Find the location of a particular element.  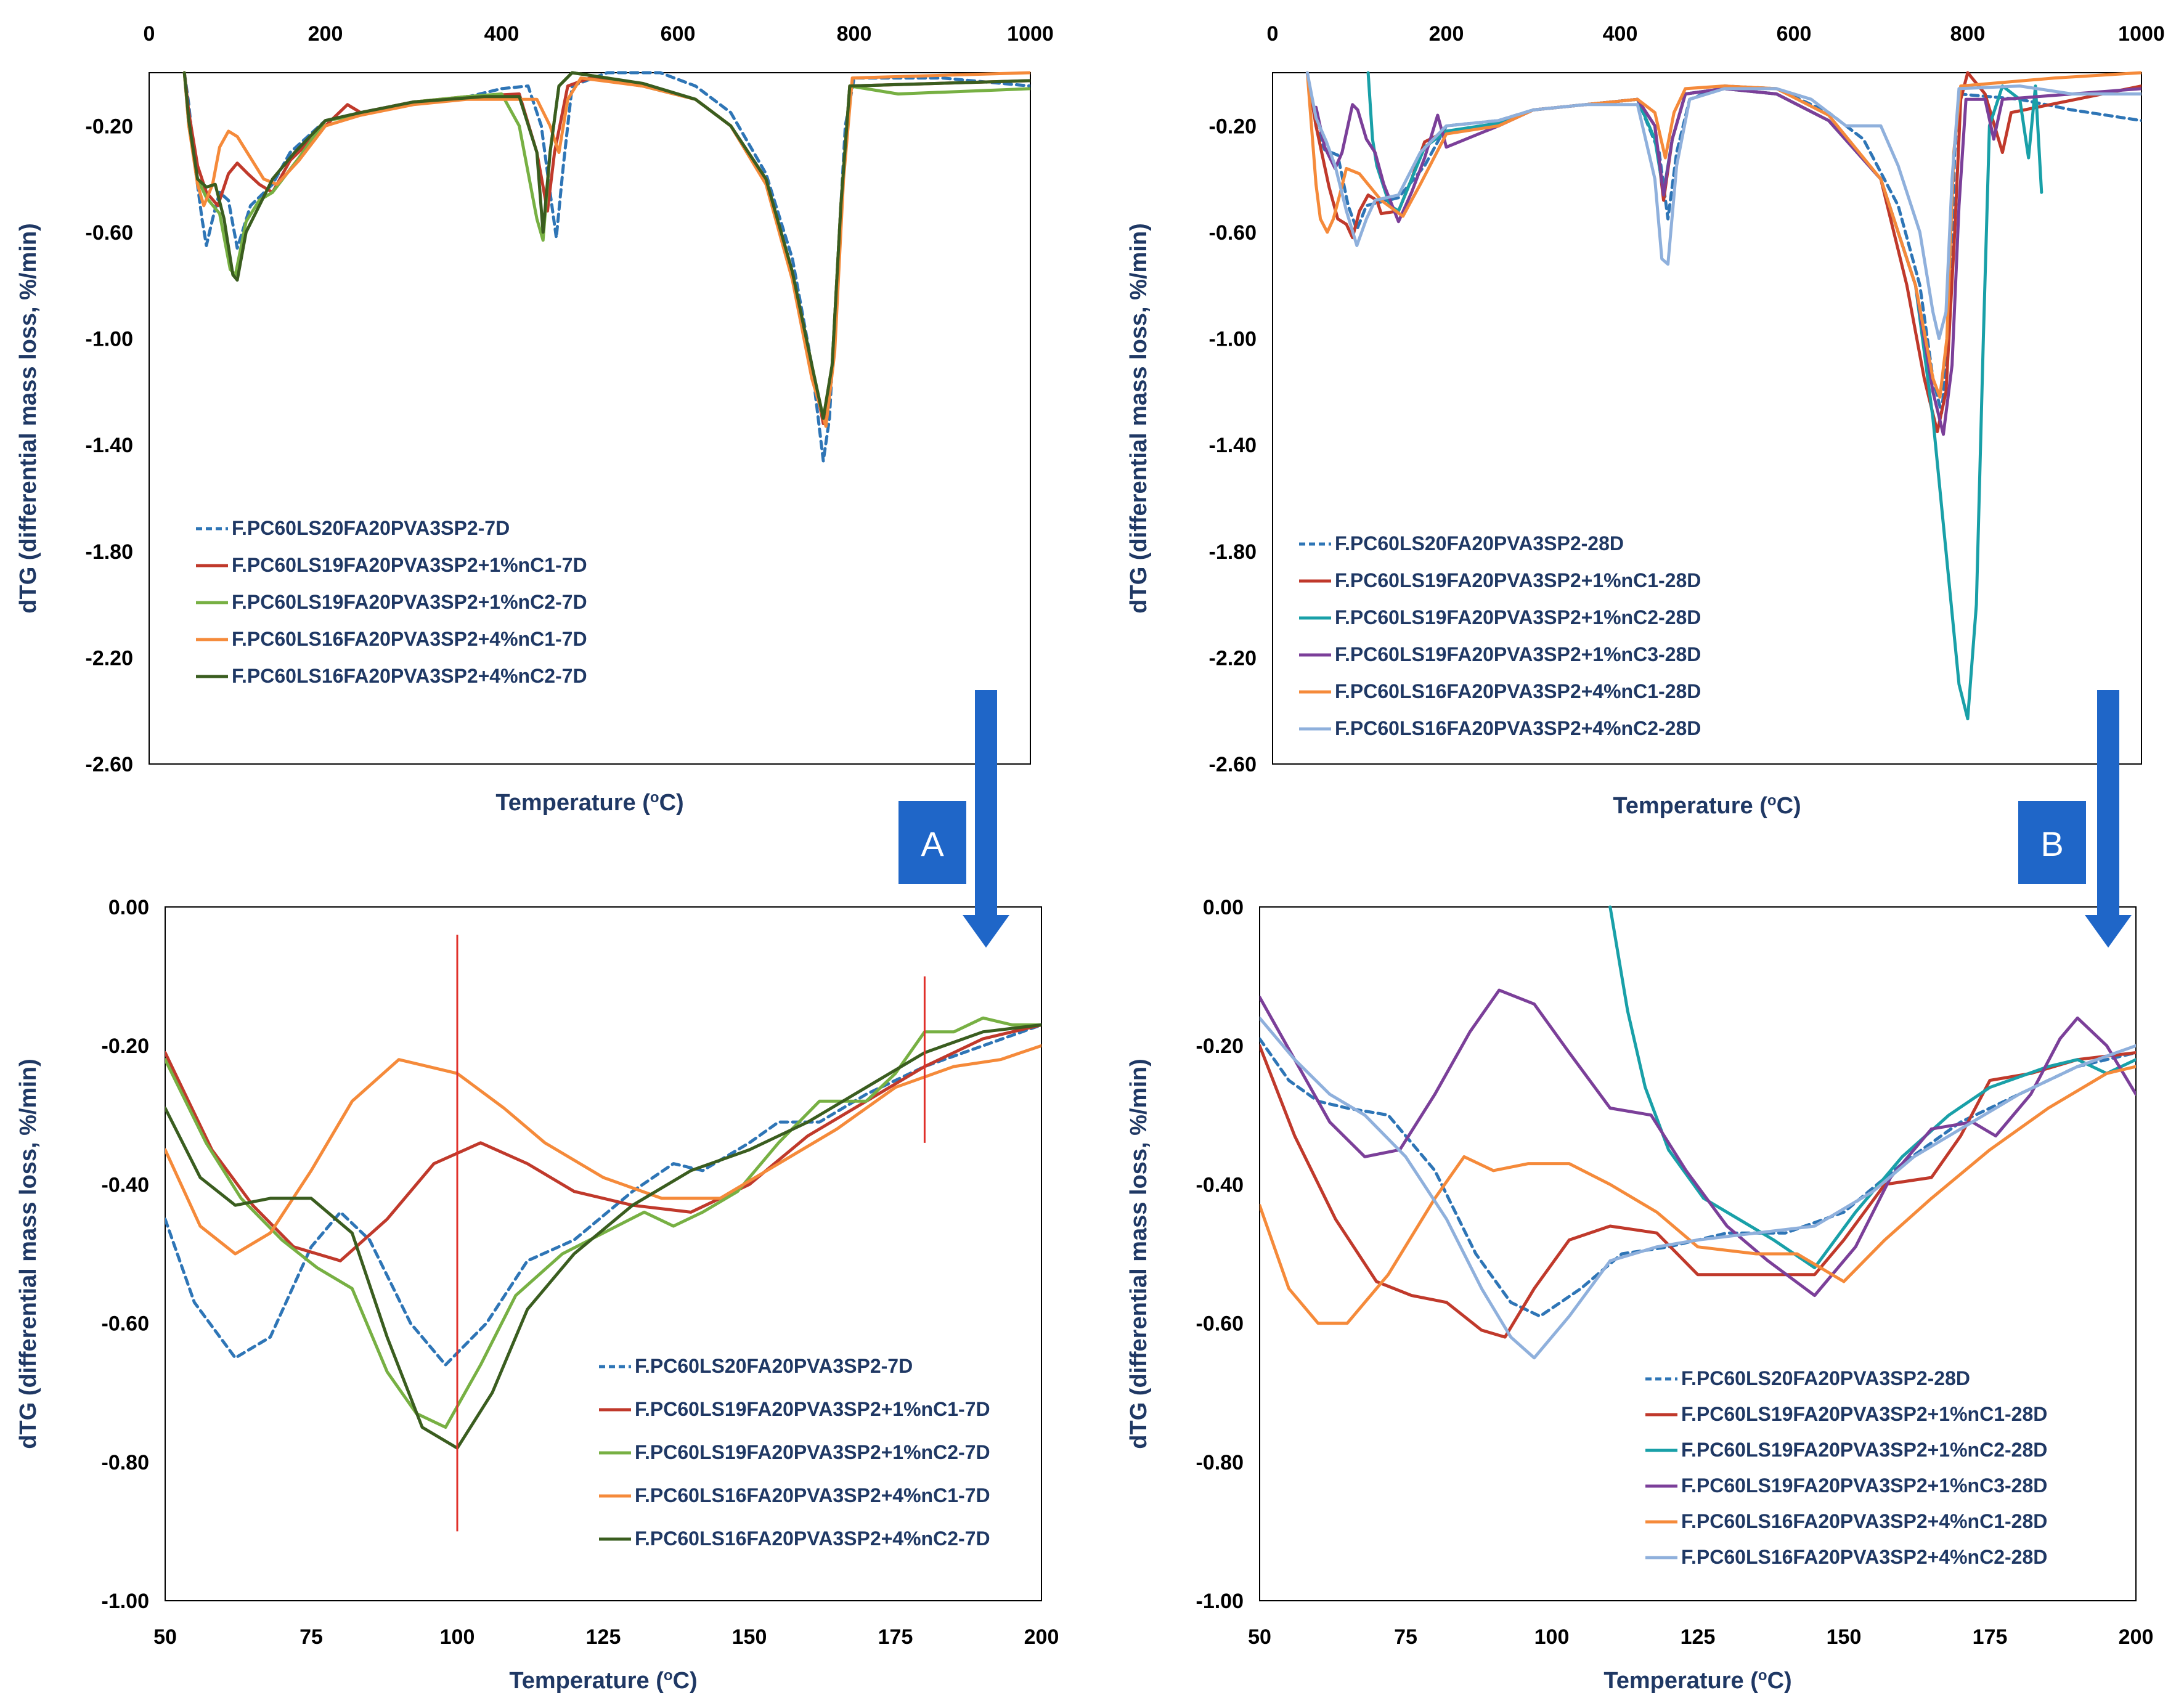

x-tick-label: 175 is located at coordinates (896, 1637).